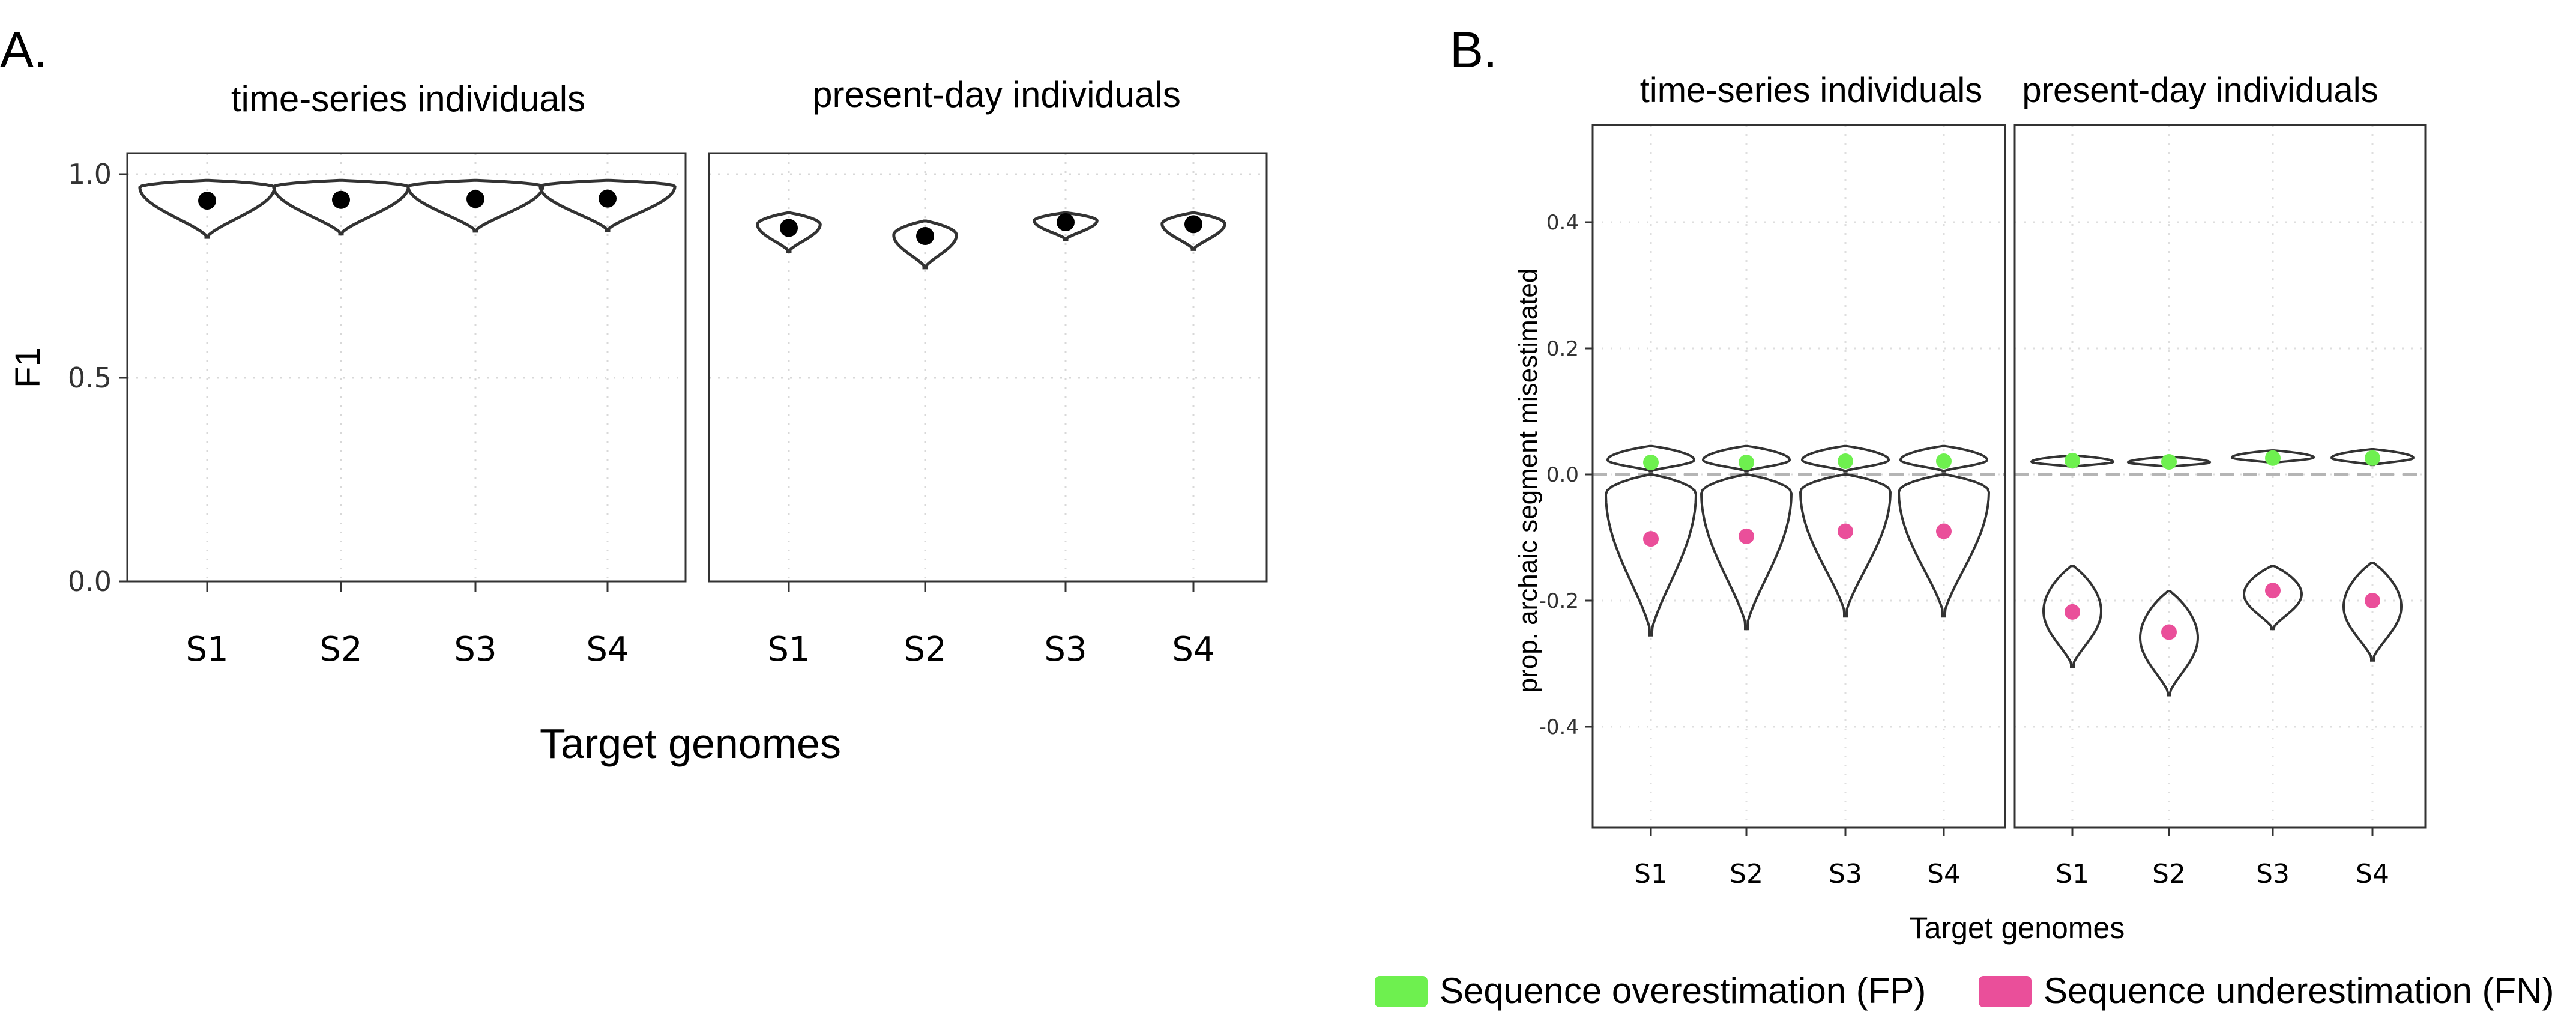 The width and height of the screenshot is (2576, 1033). What do you see at coordinates (1559, 601) in the screenshot?
I see `y-tick-label: -0.2` at bounding box center [1559, 601].